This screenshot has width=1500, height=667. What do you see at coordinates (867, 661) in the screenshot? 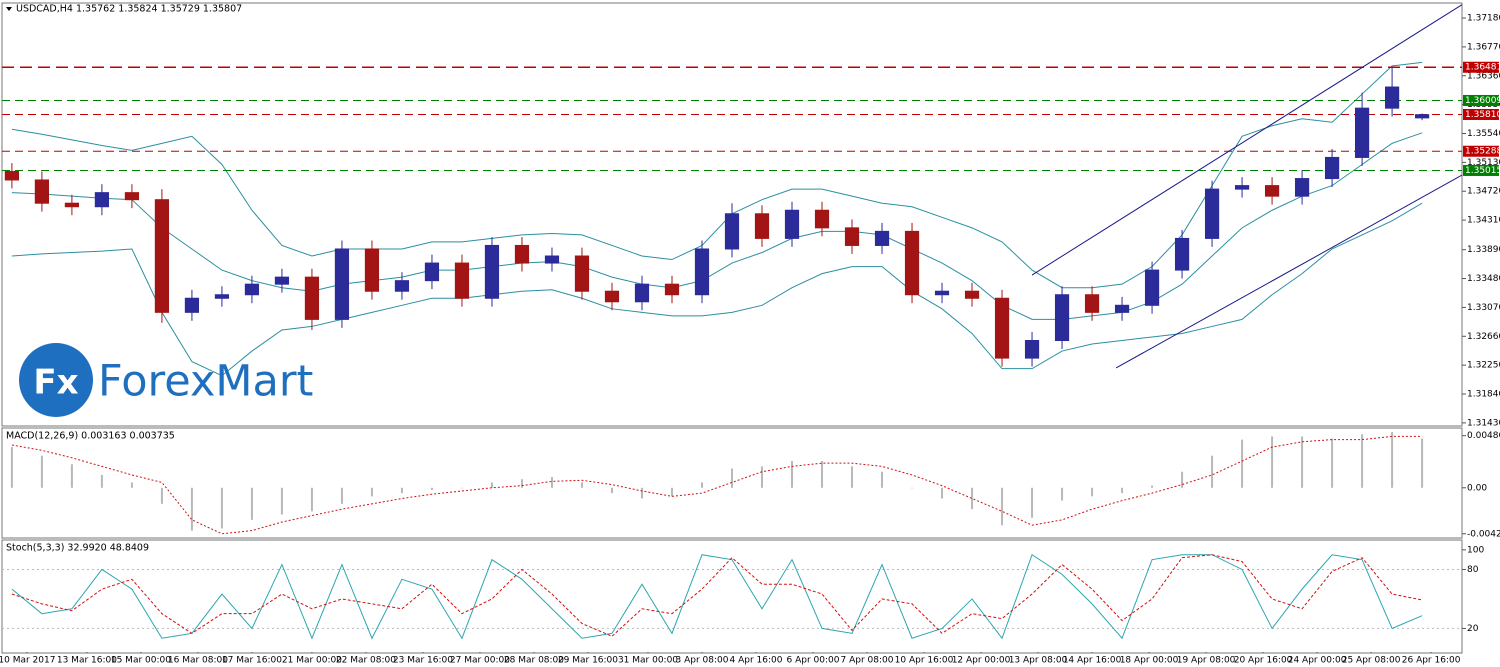
I see `x-tick-label: 7 Apr 08:00` at bounding box center [867, 661].